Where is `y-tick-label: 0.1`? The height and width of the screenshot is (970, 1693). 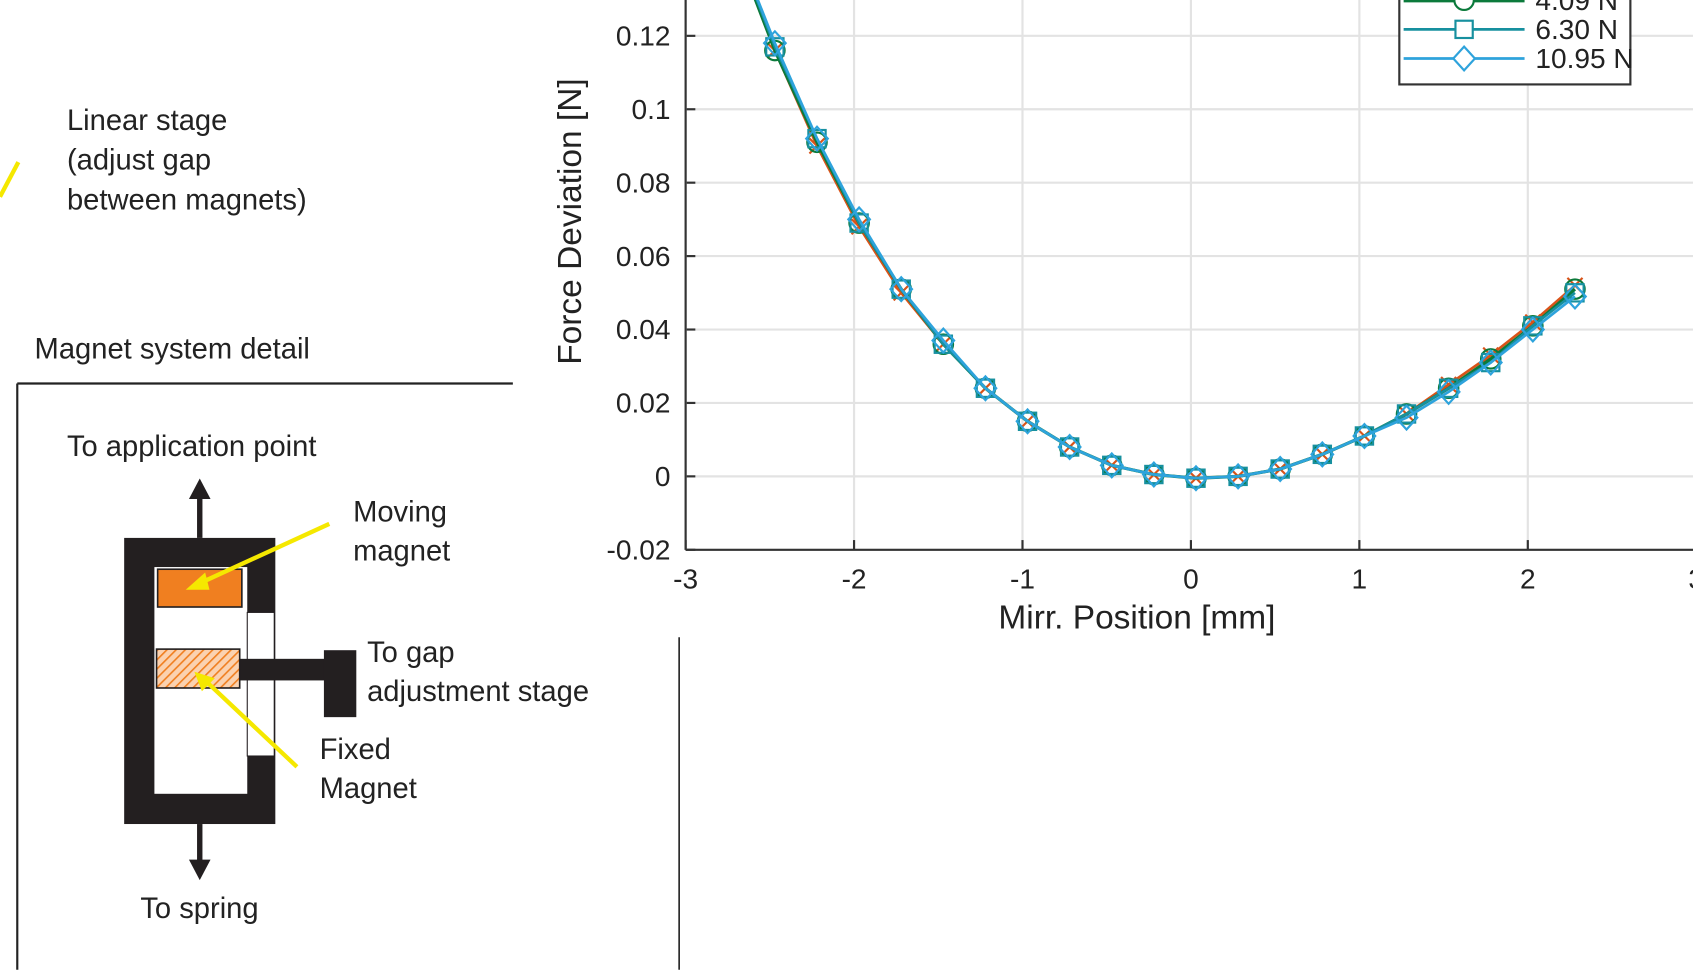 y-tick-label: 0.1 is located at coordinates (650, 109).